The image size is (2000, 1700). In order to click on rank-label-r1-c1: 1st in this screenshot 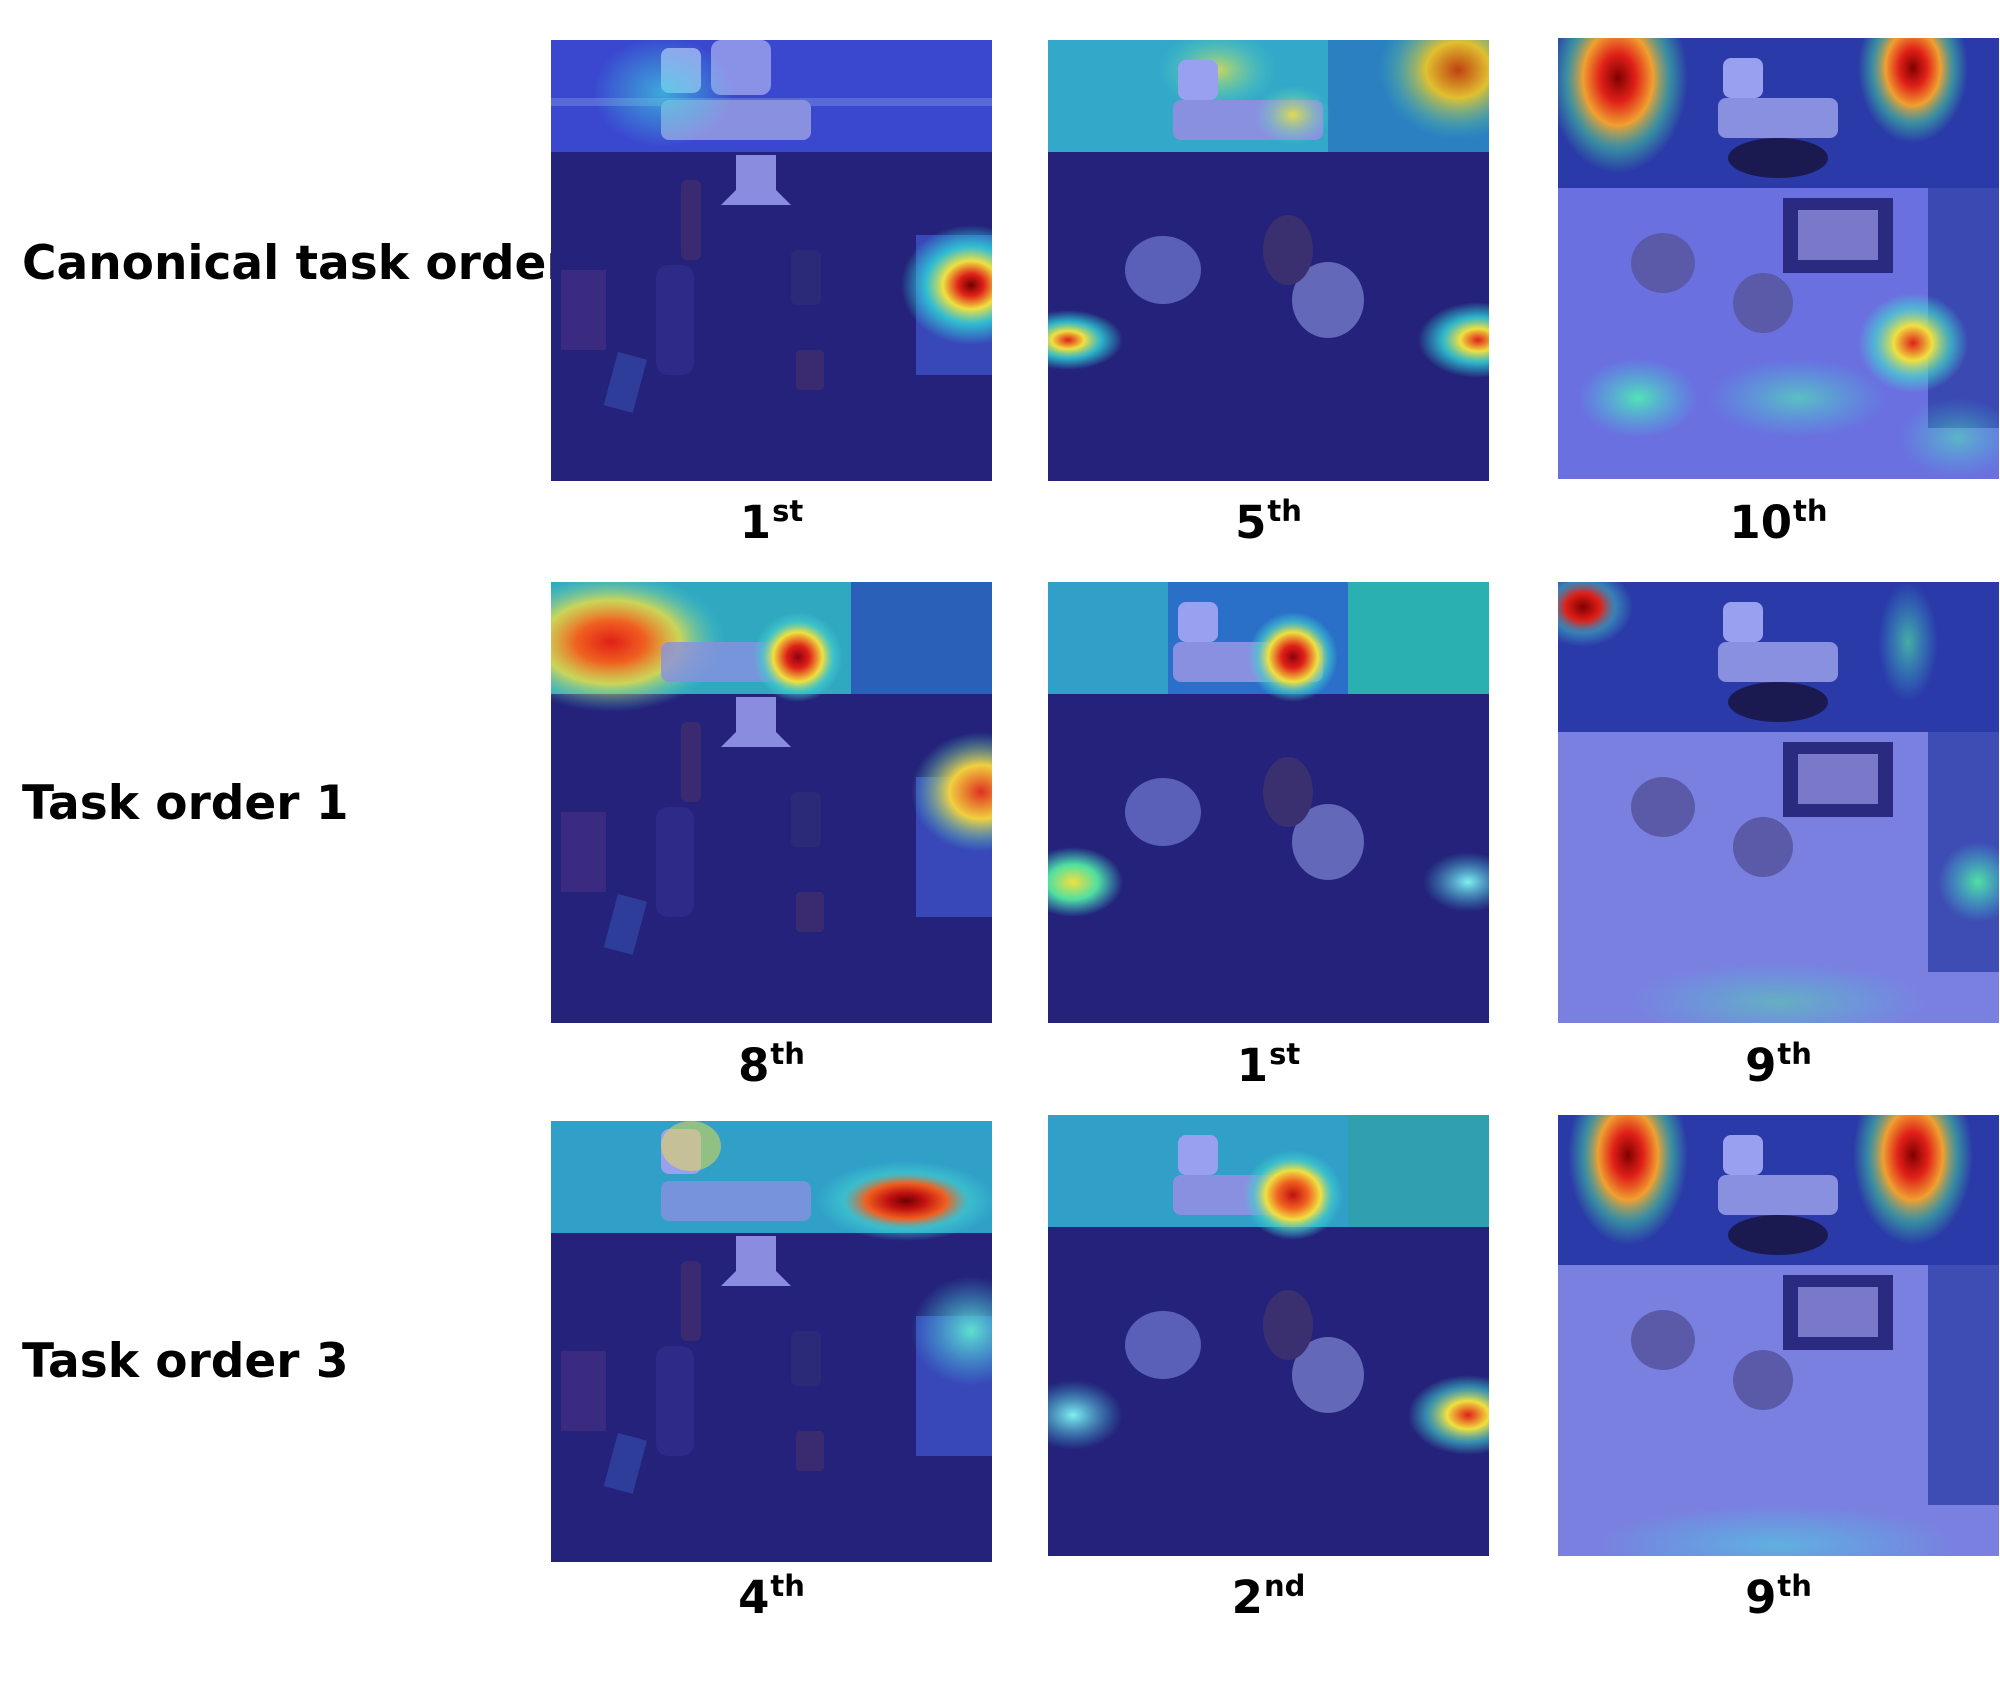, I will do `click(771, 521)`.